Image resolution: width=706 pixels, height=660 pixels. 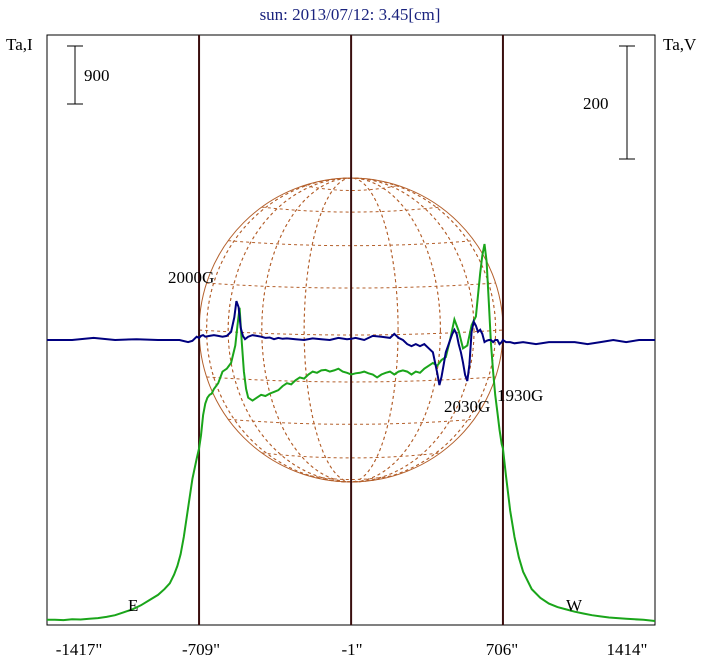 What do you see at coordinates (201, 649) in the screenshot?
I see `x-tick-label: -709"` at bounding box center [201, 649].